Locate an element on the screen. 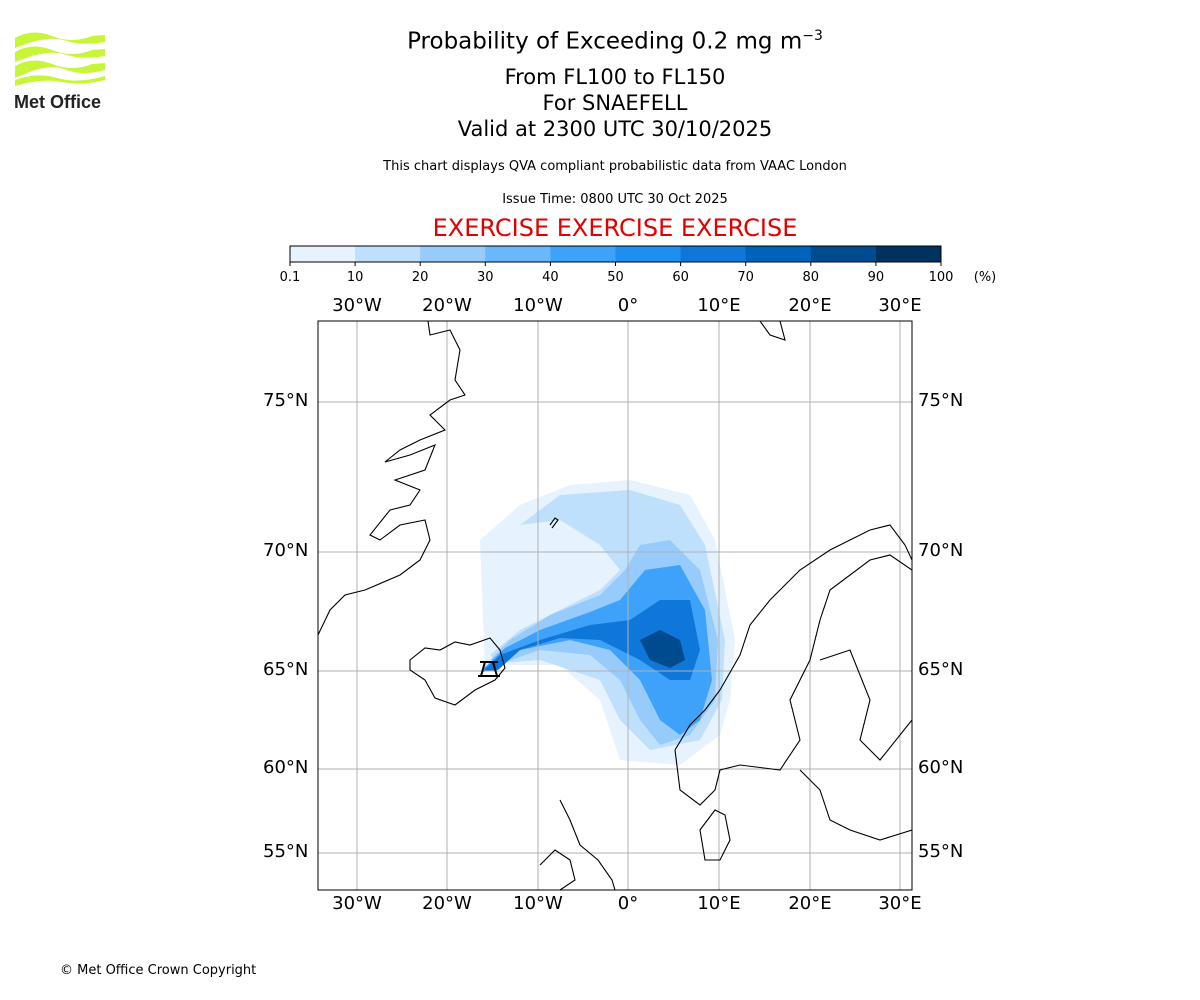 This screenshot has width=1200, height=1000. lon-label-bottom: 30°W is located at coordinates (357, 903).